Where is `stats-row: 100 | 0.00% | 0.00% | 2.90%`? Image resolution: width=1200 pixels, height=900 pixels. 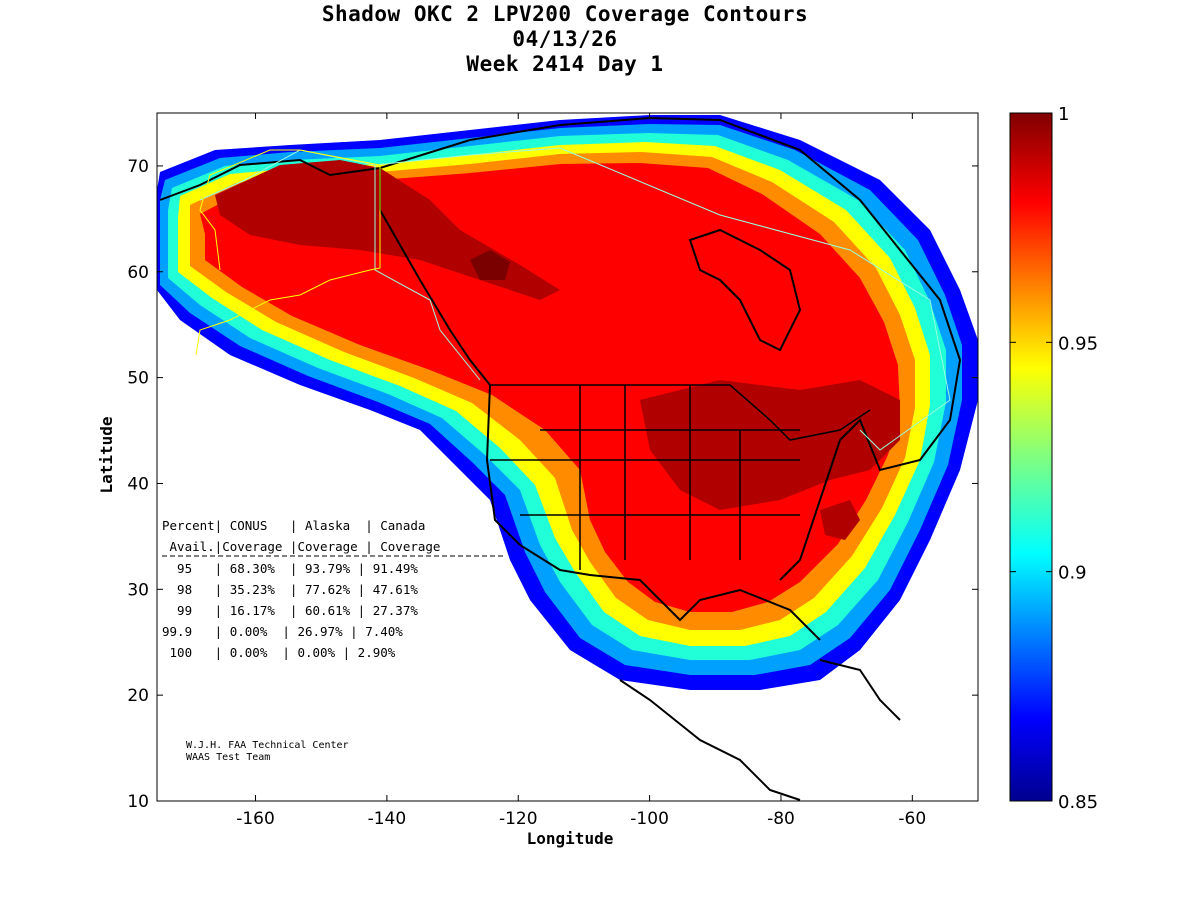
stats-row: 100 | 0.00% | 0.00% | 2.90% is located at coordinates (279, 652).